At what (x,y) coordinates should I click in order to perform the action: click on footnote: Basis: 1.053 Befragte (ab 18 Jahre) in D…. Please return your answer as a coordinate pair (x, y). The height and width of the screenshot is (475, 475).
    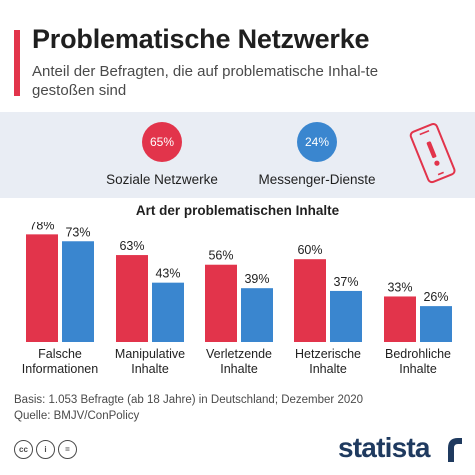
    Looking at the image, I should click on (188, 408).